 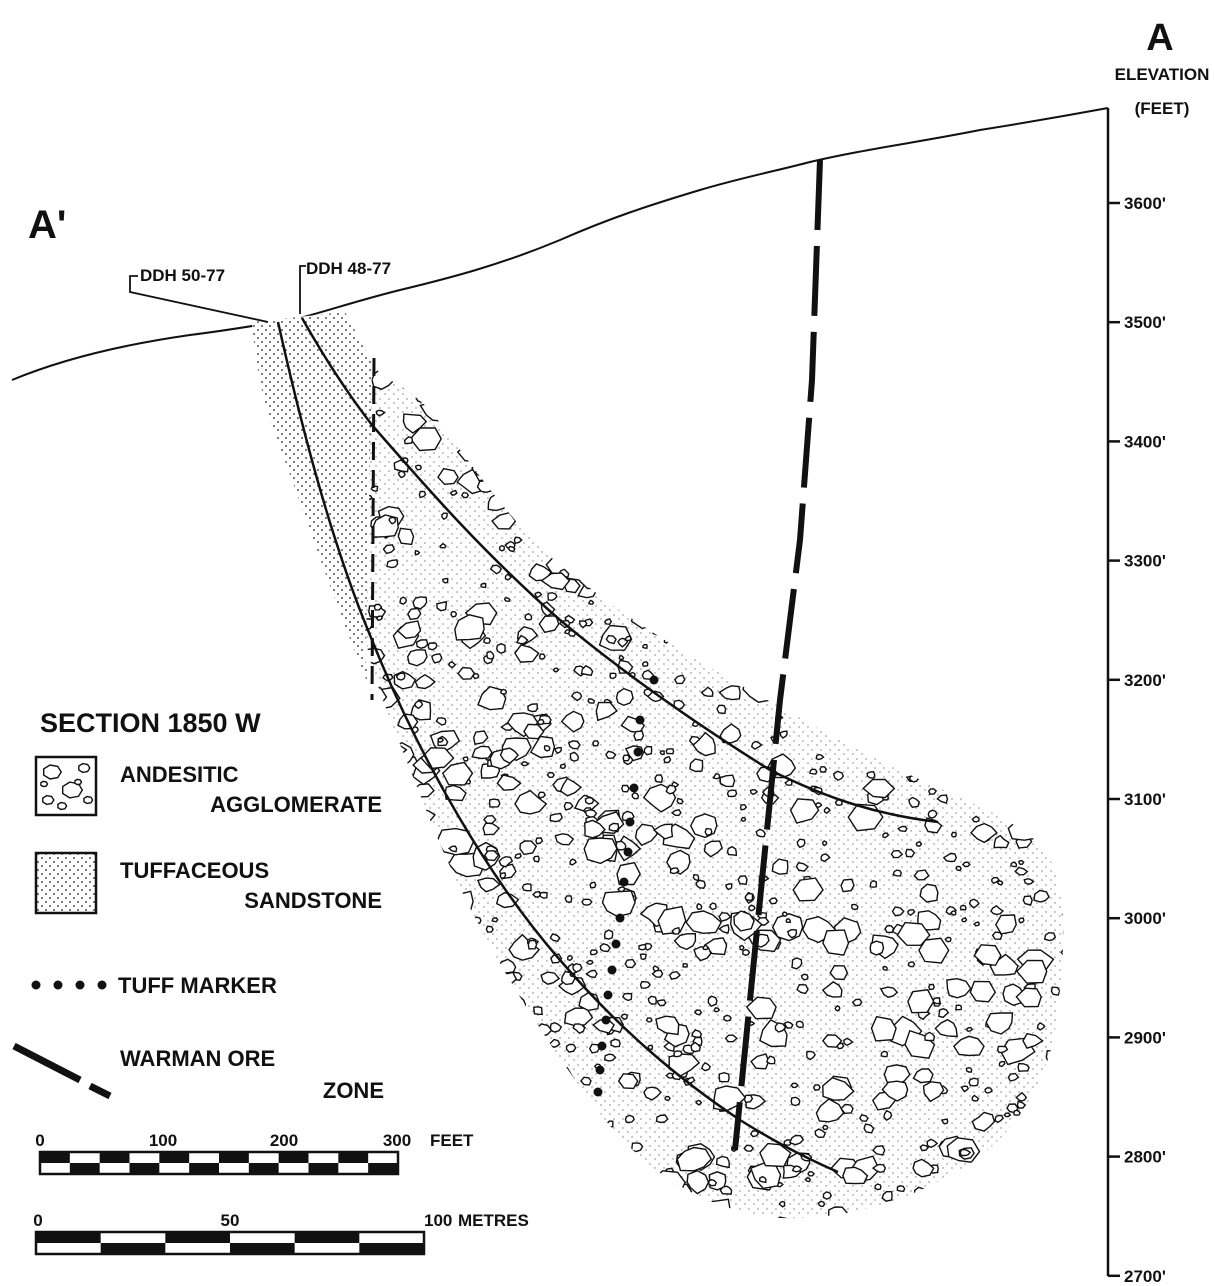 What do you see at coordinates (1162, 74) in the screenshot?
I see `elevation-axis-title: ELEVATION` at bounding box center [1162, 74].